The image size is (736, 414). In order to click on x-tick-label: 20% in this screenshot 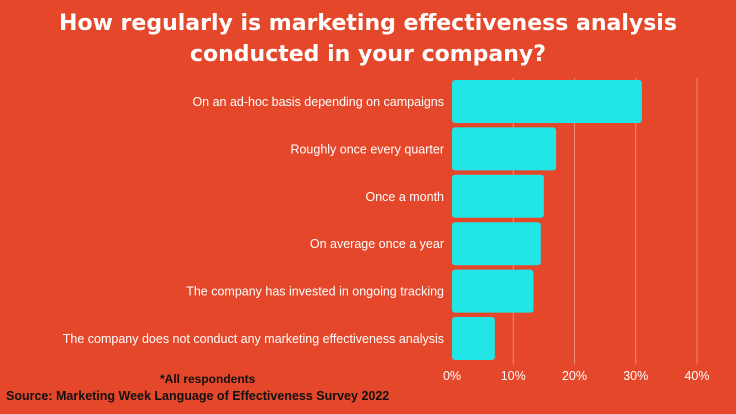, I will do `click(574, 376)`.